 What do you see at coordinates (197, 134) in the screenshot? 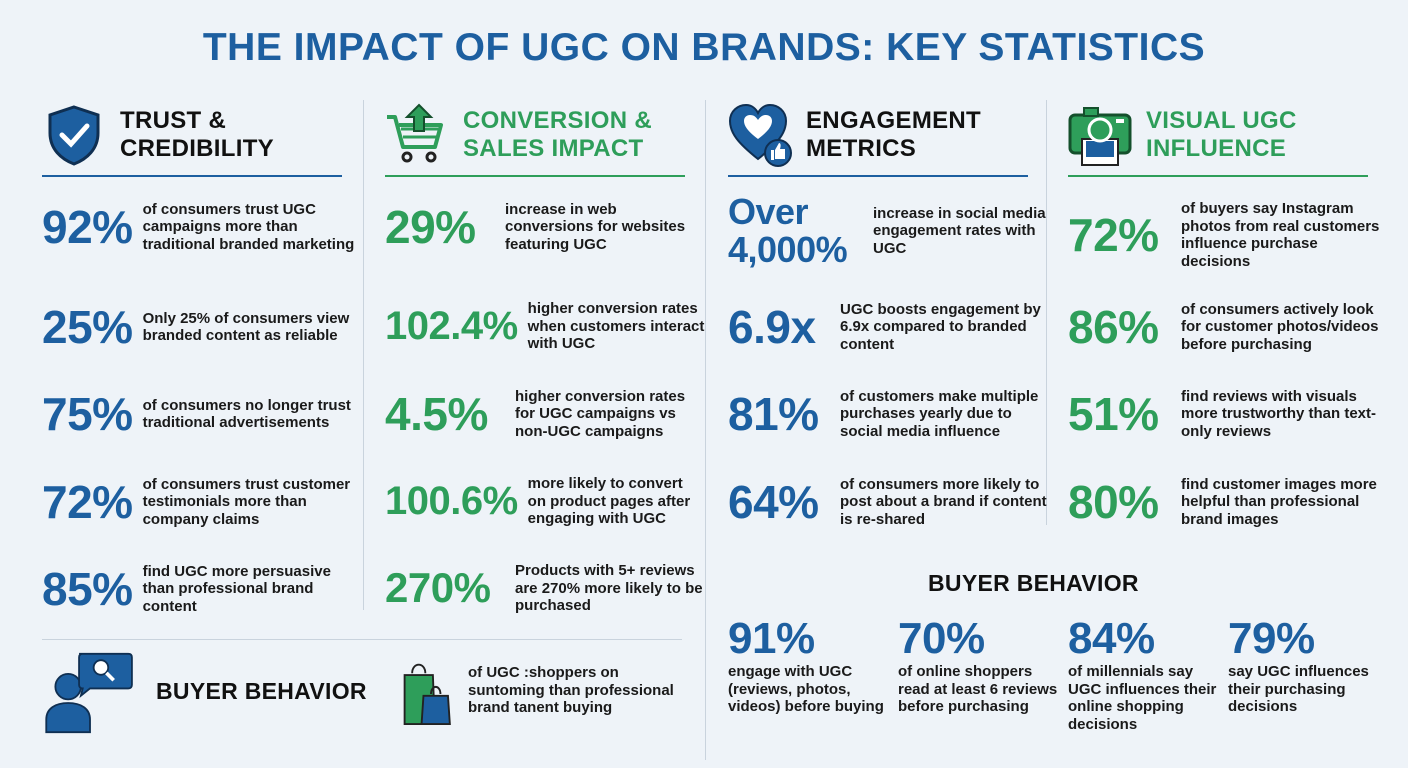
I see `column-title: TRUST & CREDIBILITY` at bounding box center [197, 134].